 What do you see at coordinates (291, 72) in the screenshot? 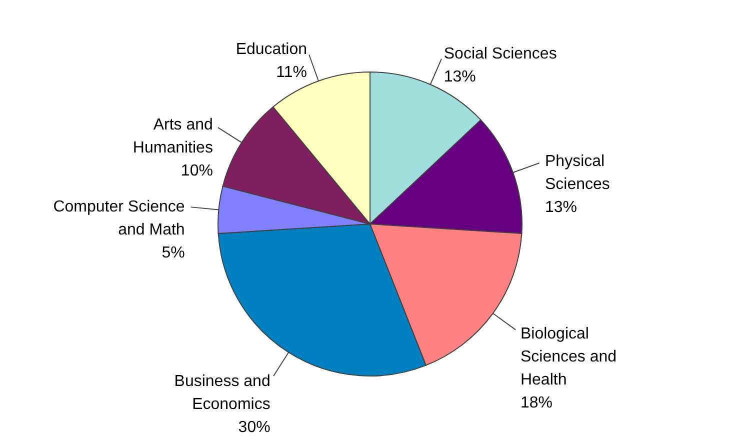
I see `data-label: 11%` at bounding box center [291, 72].